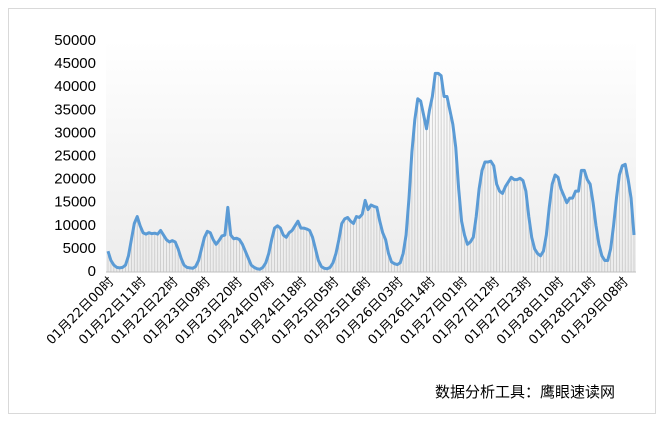  What do you see at coordinates (75, 40) in the screenshot?
I see `y-tick-label: 50000` at bounding box center [75, 40].